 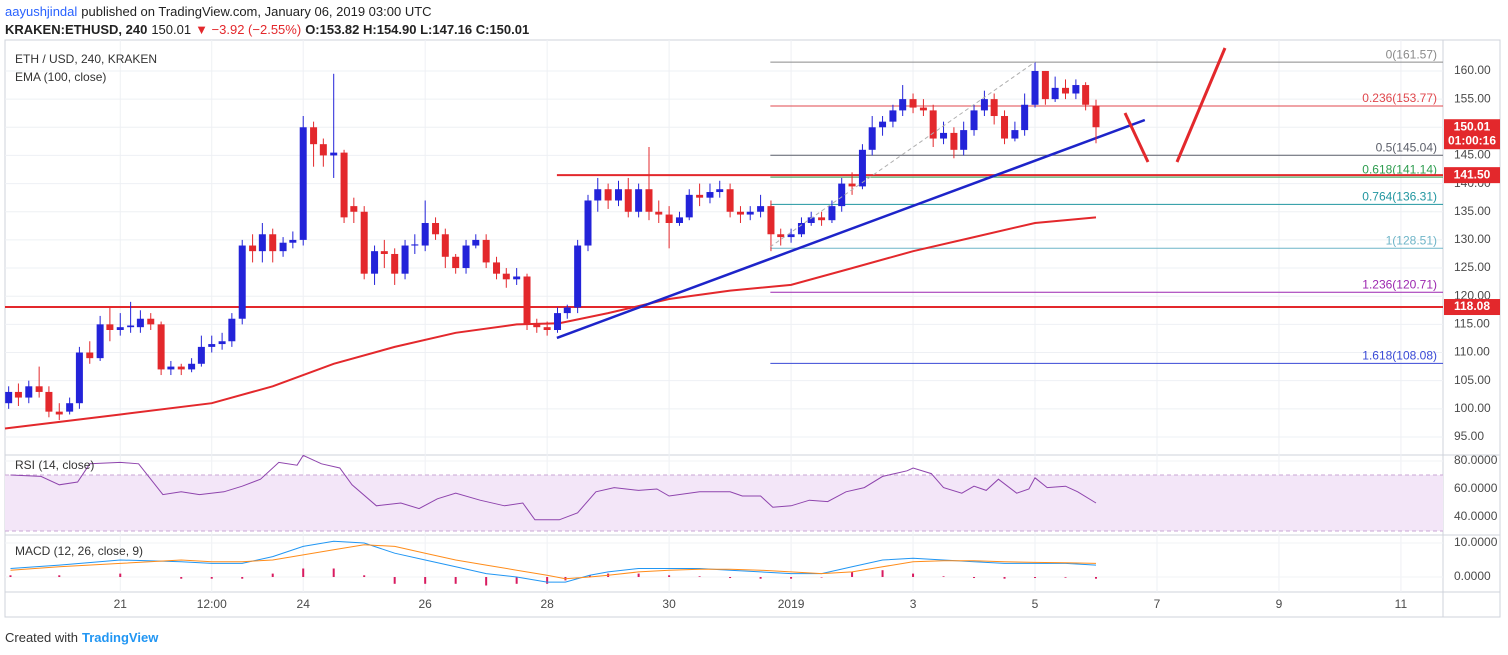 I want to click on y-tick-label: 60.0000, so click(x=1476, y=488).